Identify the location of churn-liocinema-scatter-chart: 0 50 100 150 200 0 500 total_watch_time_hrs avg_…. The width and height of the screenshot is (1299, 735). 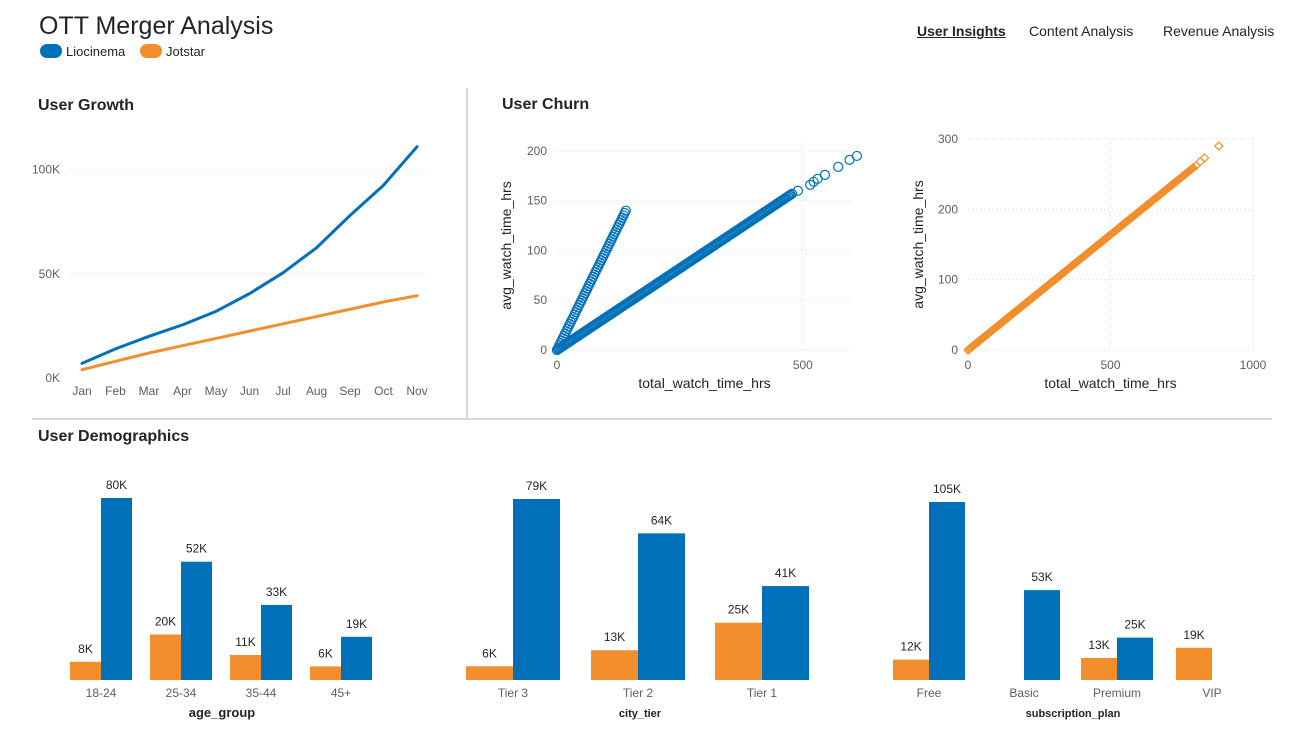
(682, 262).